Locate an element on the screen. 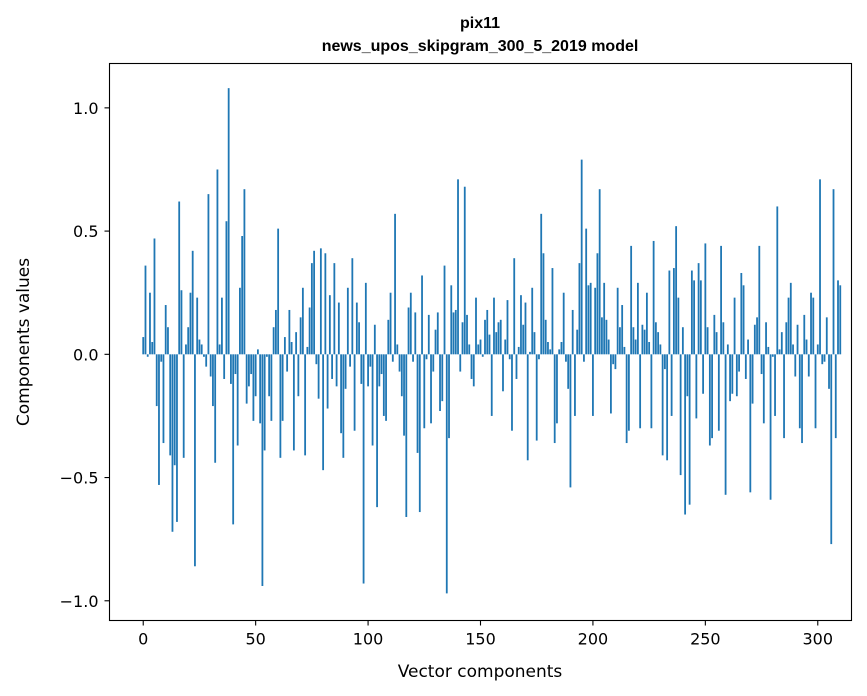 The height and width of the screenshot is (696, 867). x-tick-label: 150 is located at coordinates (480, 639).